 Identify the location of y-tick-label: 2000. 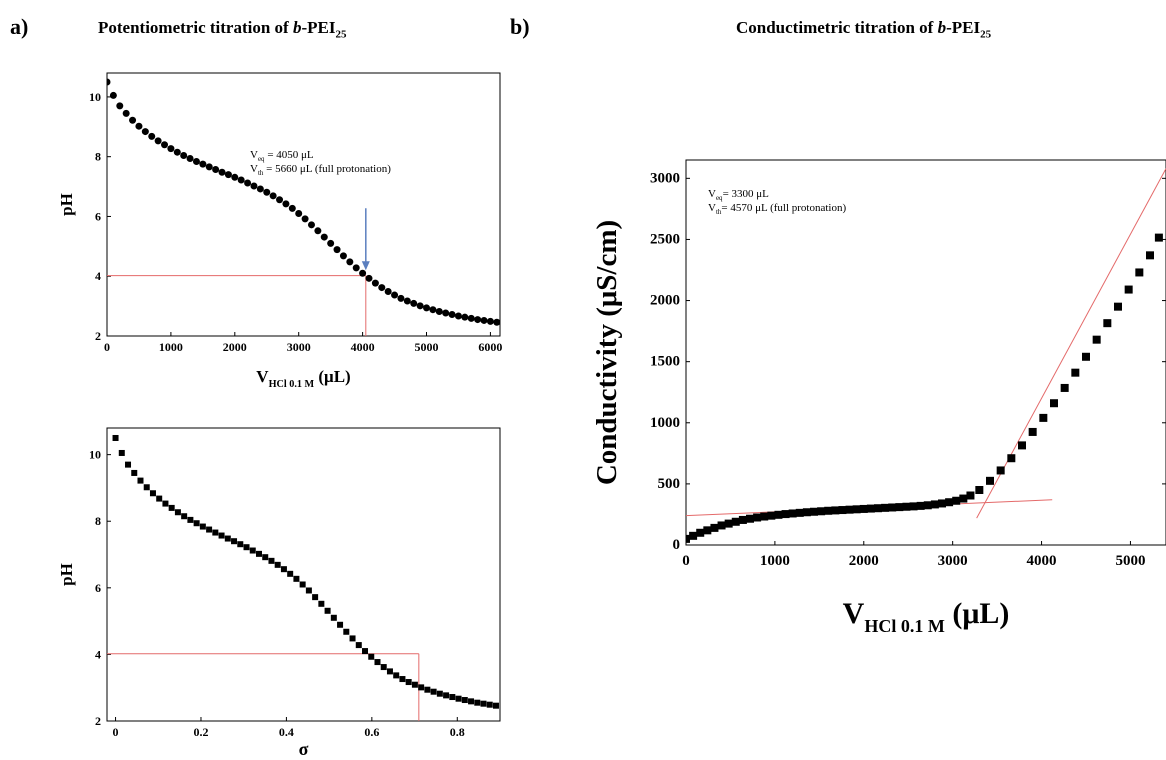
(665, 301).